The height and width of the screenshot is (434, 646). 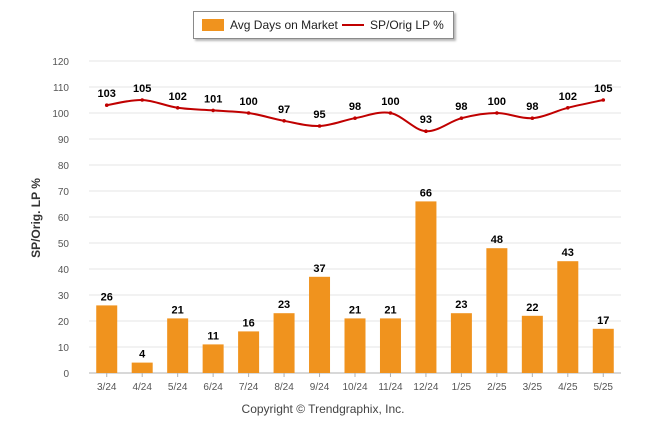 I want to click on bar-value-label: 66, so click(x=426, y=193).